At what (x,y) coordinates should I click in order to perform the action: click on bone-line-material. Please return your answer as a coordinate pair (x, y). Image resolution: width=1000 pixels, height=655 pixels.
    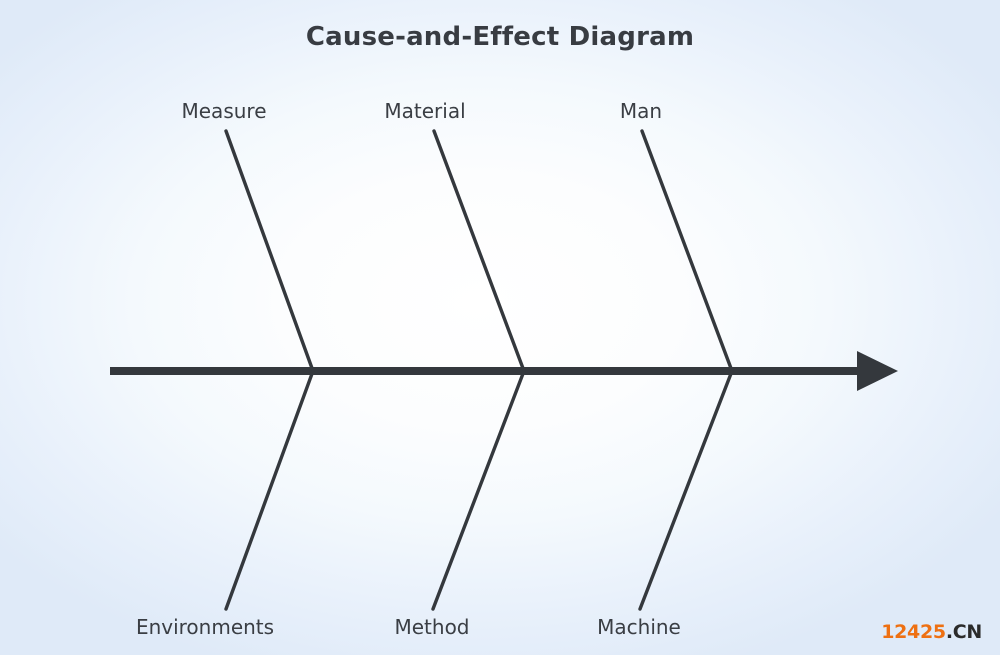
    Looking at the image, I should click on (479, 251).